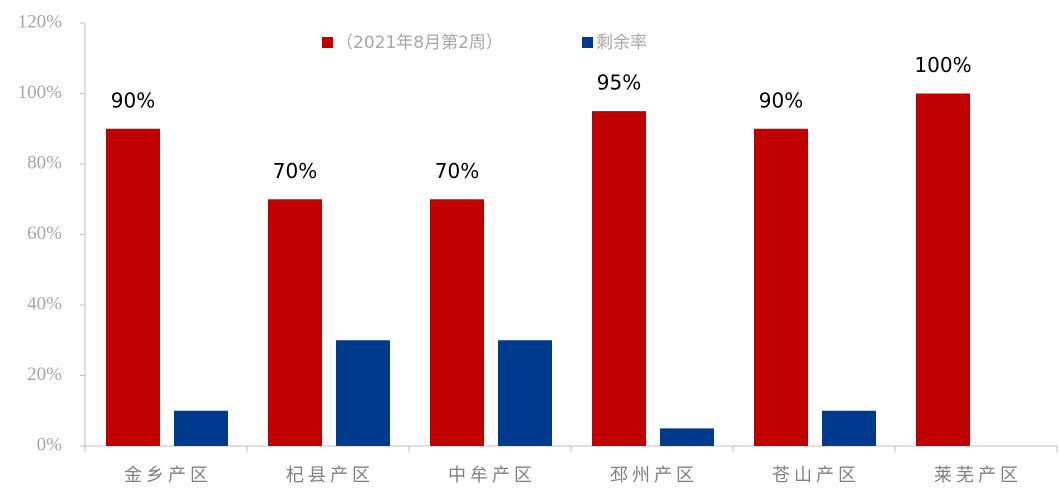  Describe the element at coordinates (168, 475) in the screenshot. I see `x-tick-label: 金乡产区` at that location.